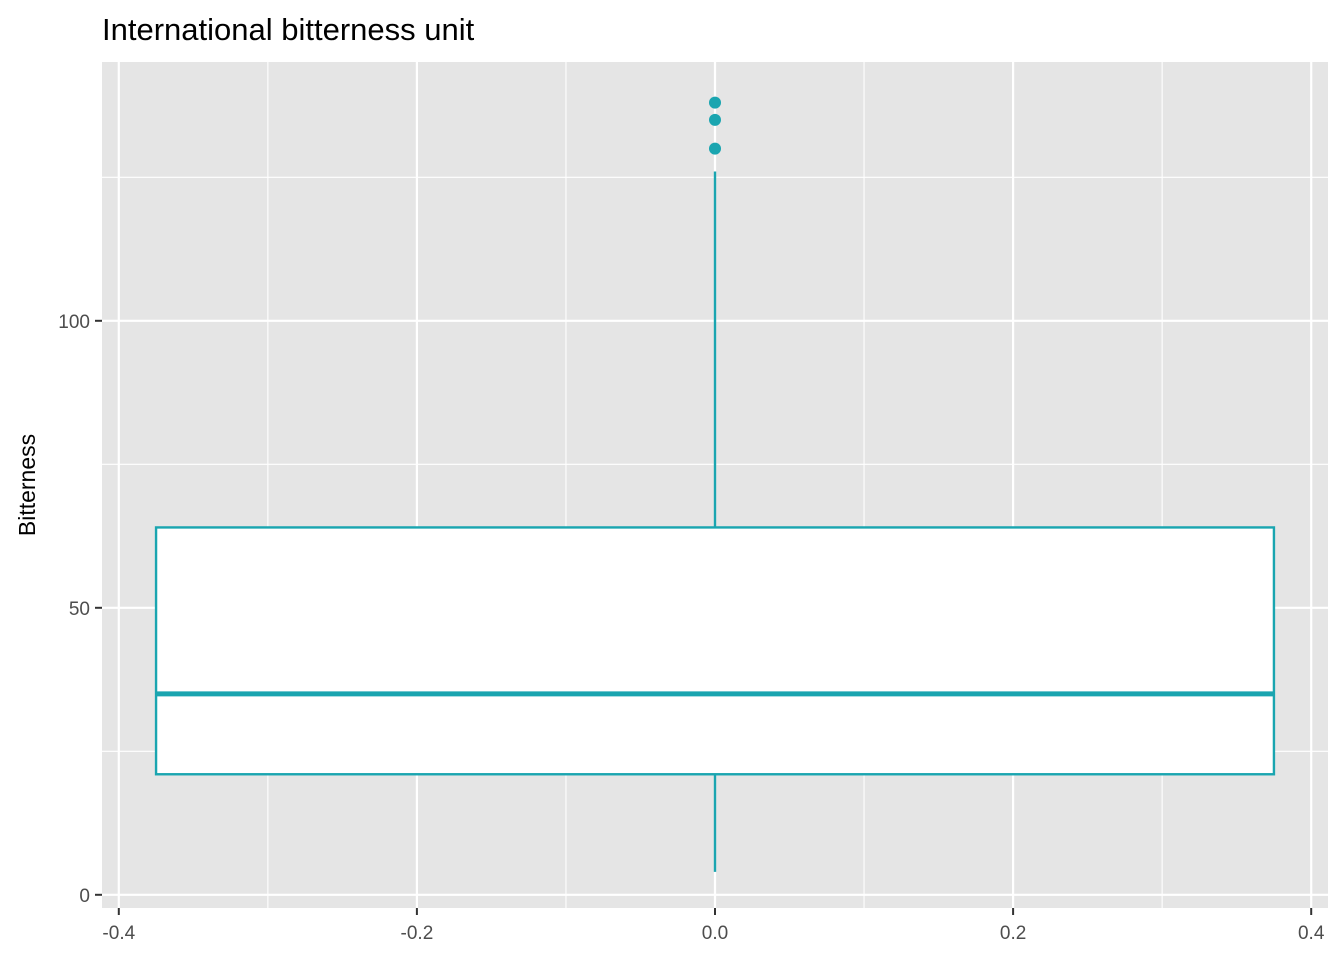 The width and height of the screenshot is (1344, 960). What do you see at coordinates (715, 933) in the screenshot?
I see `x-tick-label: 0.0` at bounding box center [715, 933].